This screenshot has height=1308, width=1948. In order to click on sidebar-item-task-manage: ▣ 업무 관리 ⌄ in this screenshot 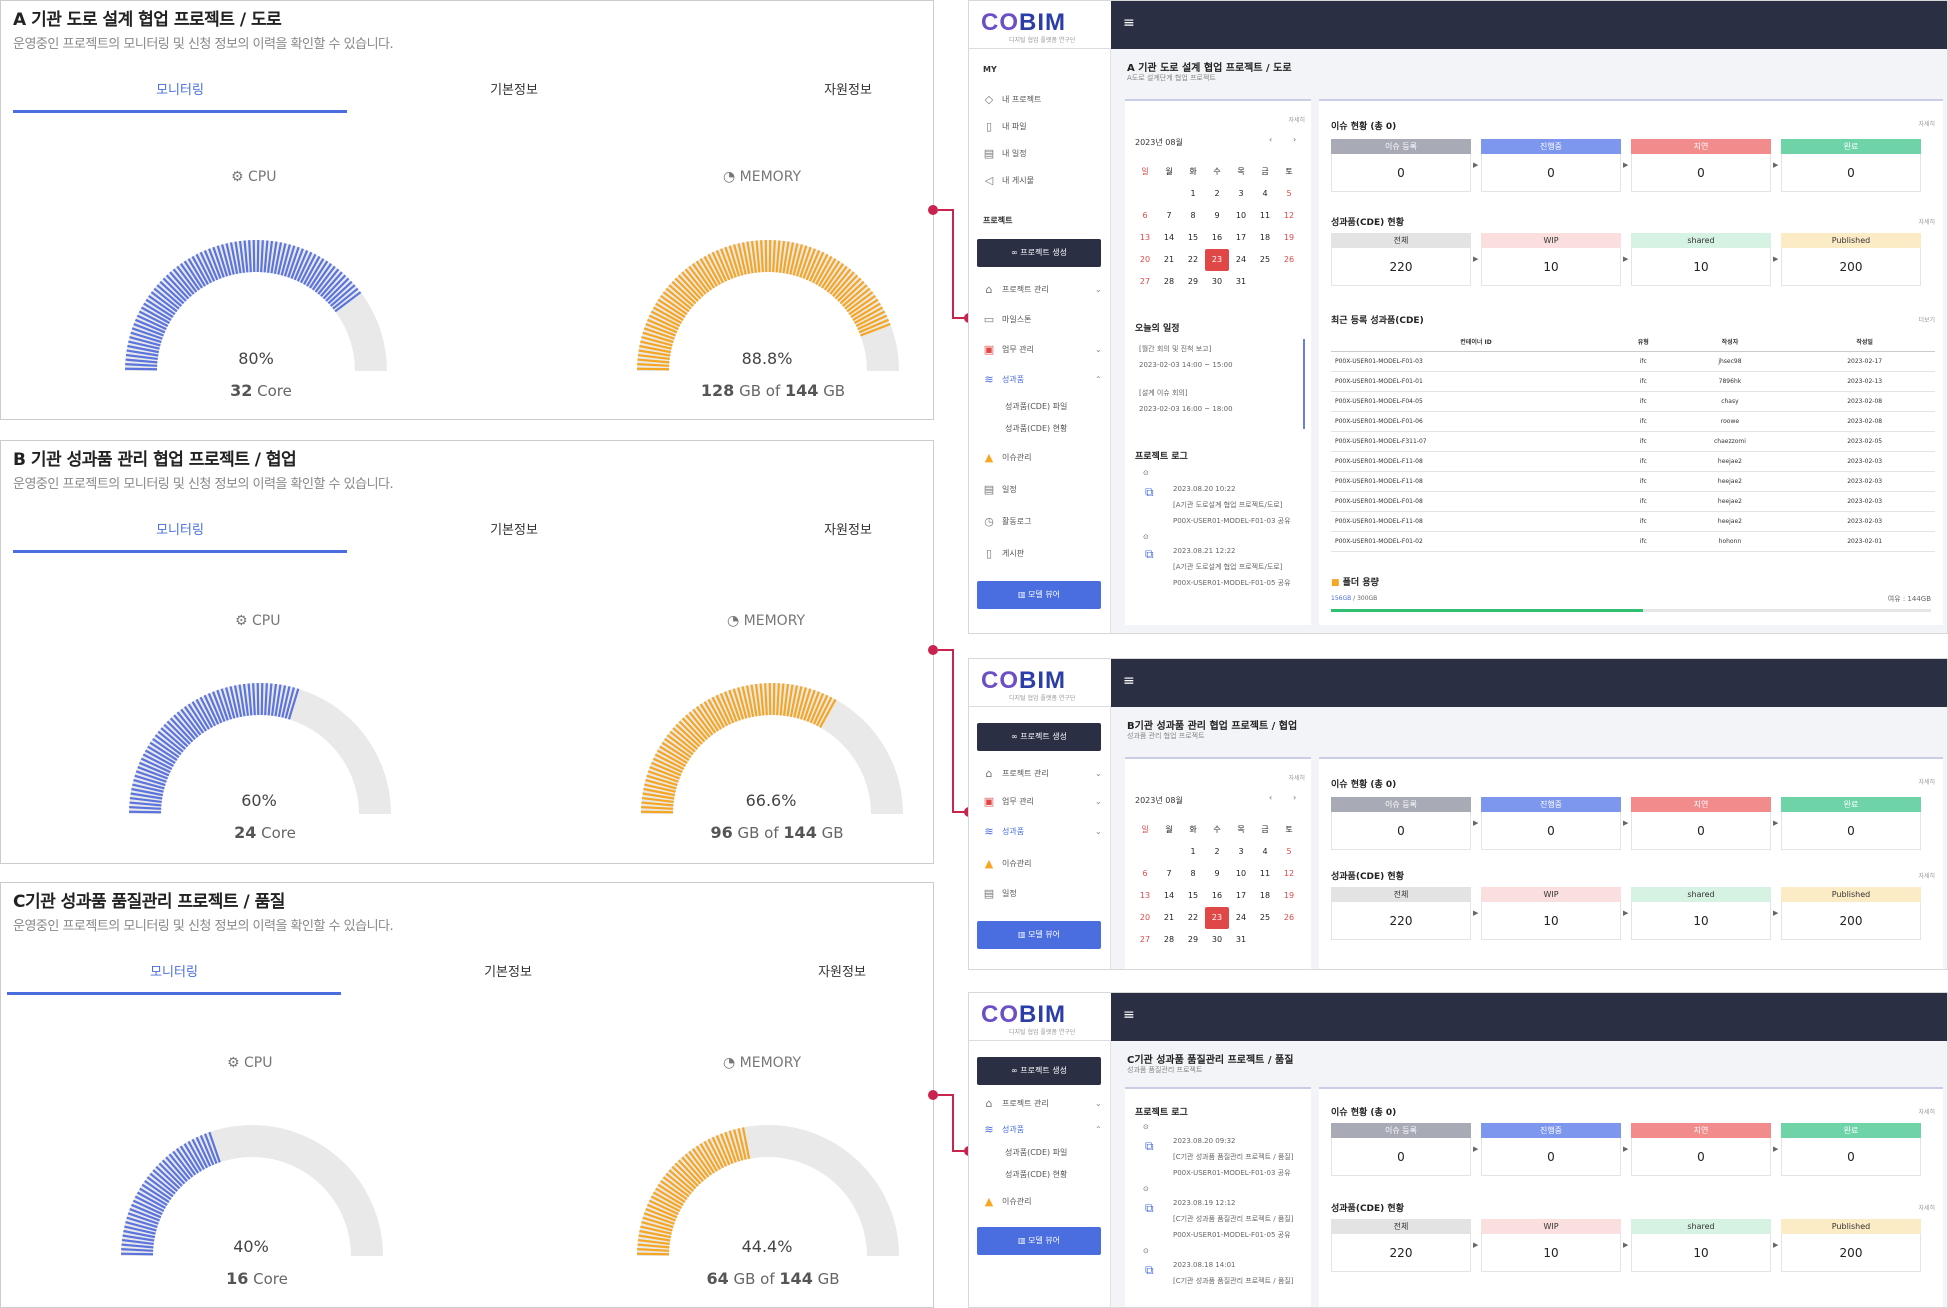, I will do `click(1042, 801)`.